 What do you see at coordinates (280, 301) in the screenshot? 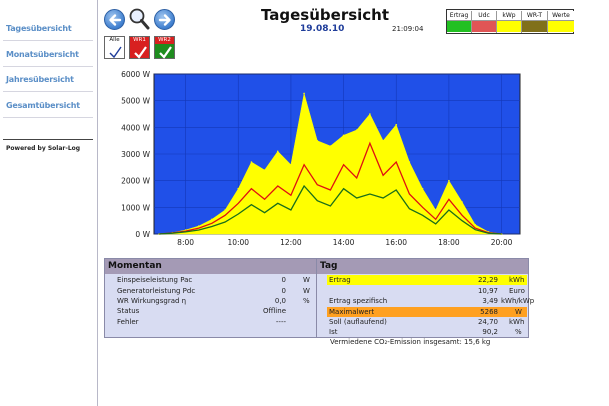
I see `row-value: 0,0` at bounding box center [280, 301].